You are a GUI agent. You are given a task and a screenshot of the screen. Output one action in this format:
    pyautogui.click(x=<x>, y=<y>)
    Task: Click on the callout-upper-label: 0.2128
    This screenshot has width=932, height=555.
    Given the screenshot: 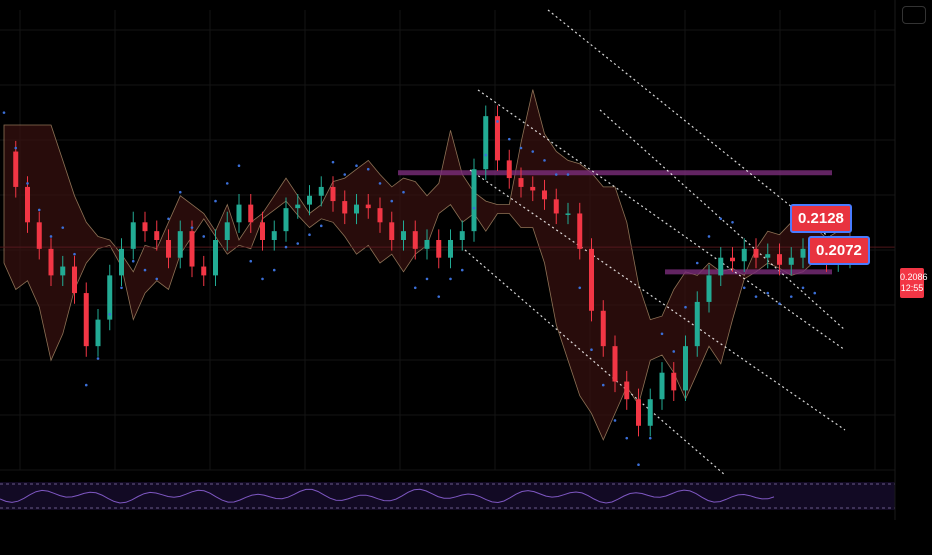 What is the action you would take?
    pyautogui.click(x=821, y=218)
    